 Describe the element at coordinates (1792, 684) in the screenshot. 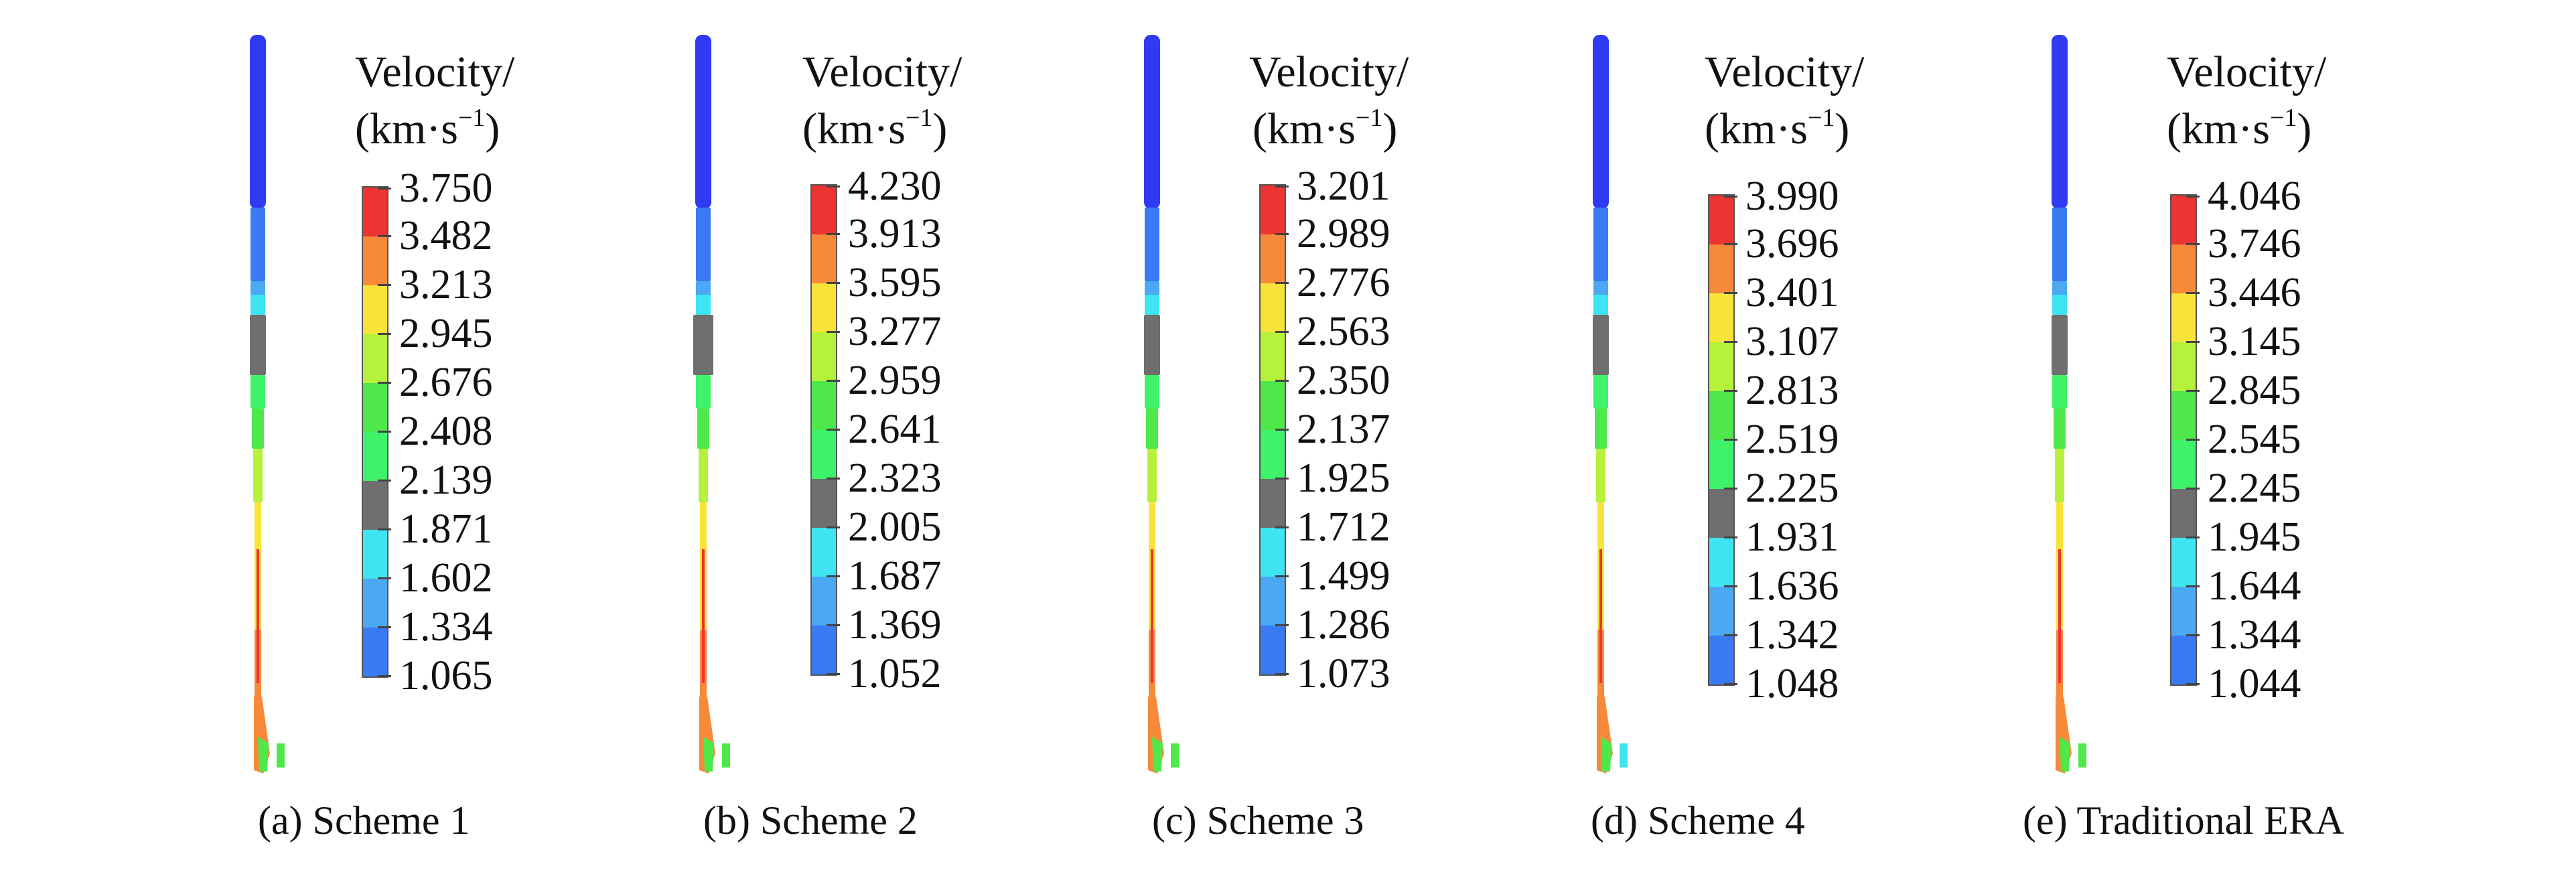

I see `color-bar-label: 1.048` at that location.